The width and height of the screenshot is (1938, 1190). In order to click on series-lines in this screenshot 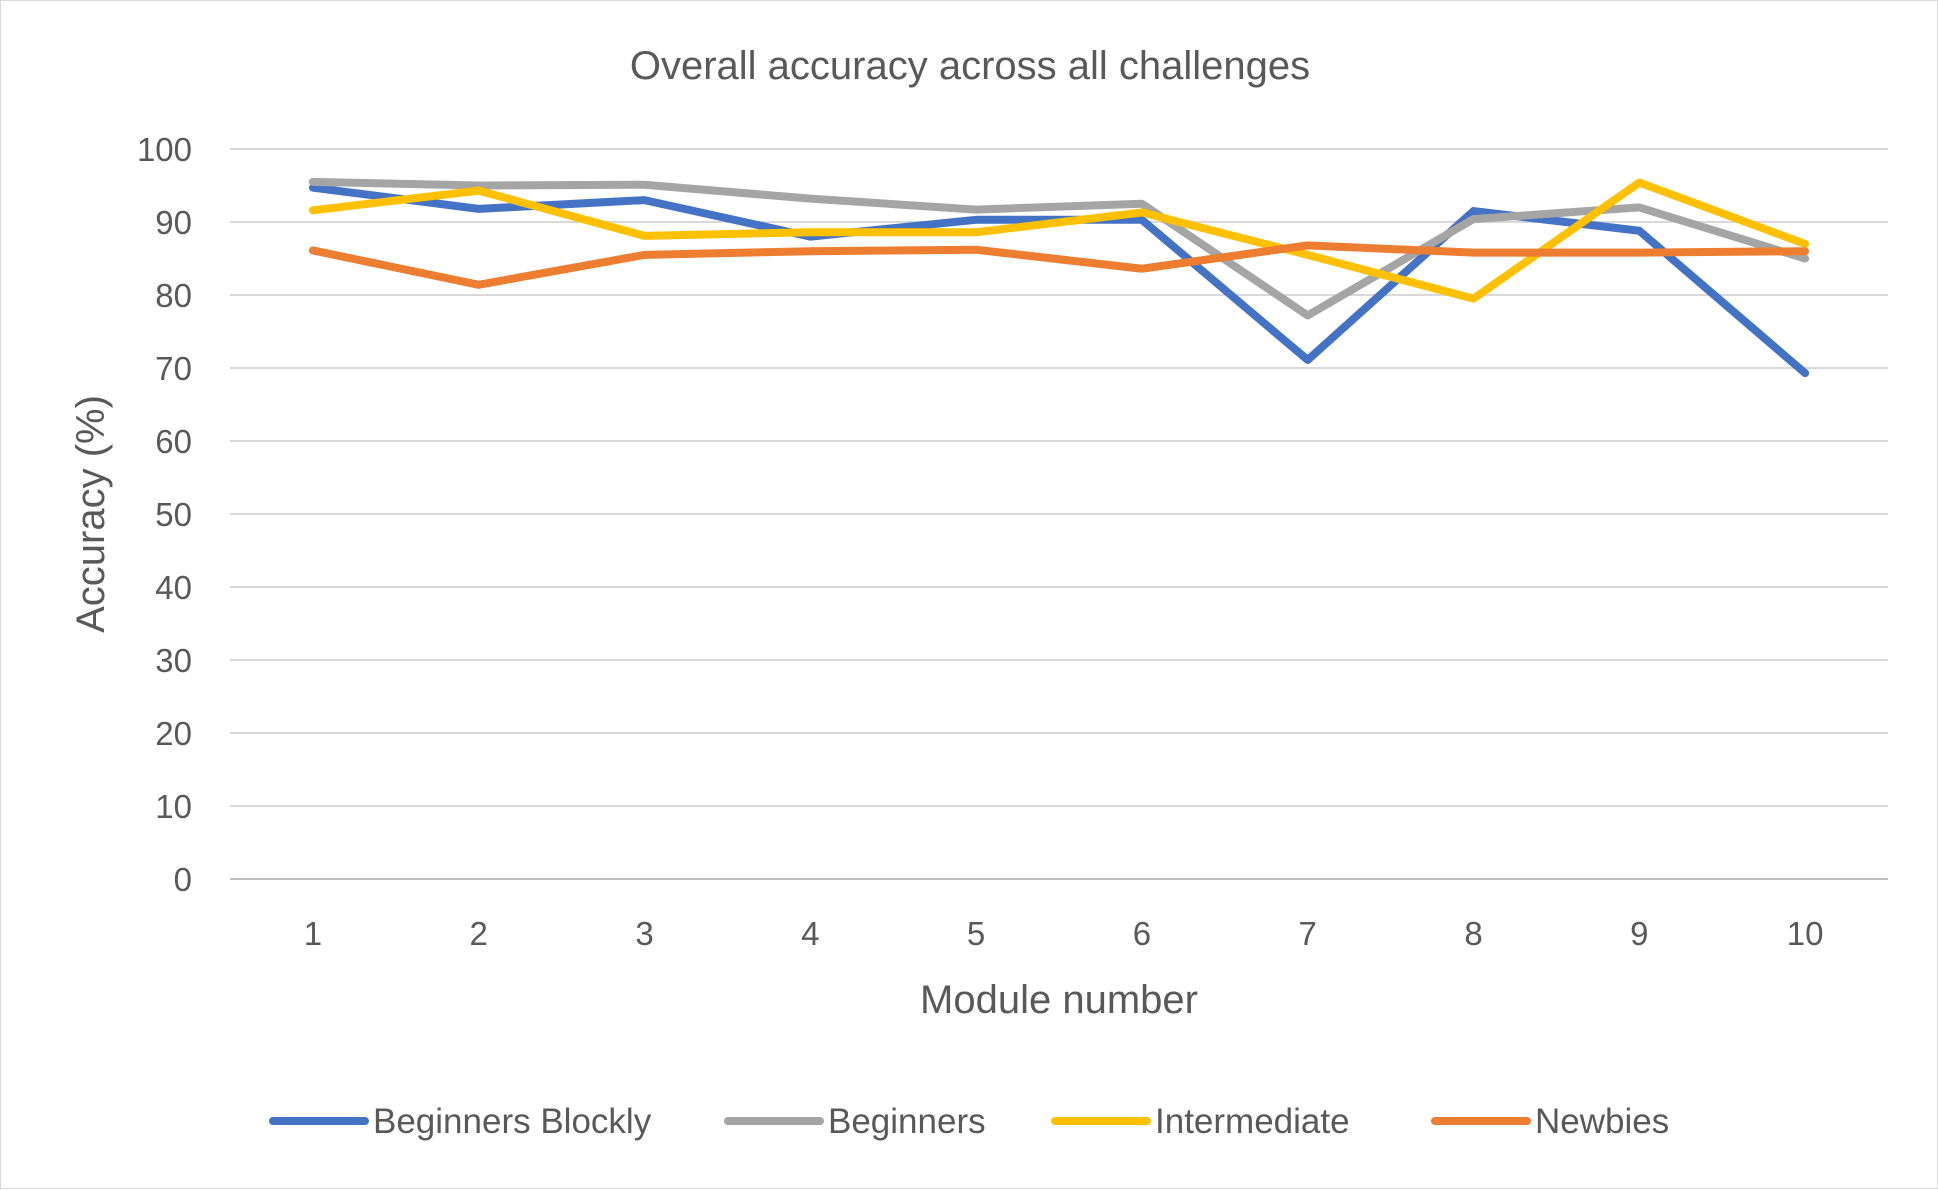, I will do `click(1059, 277)`.